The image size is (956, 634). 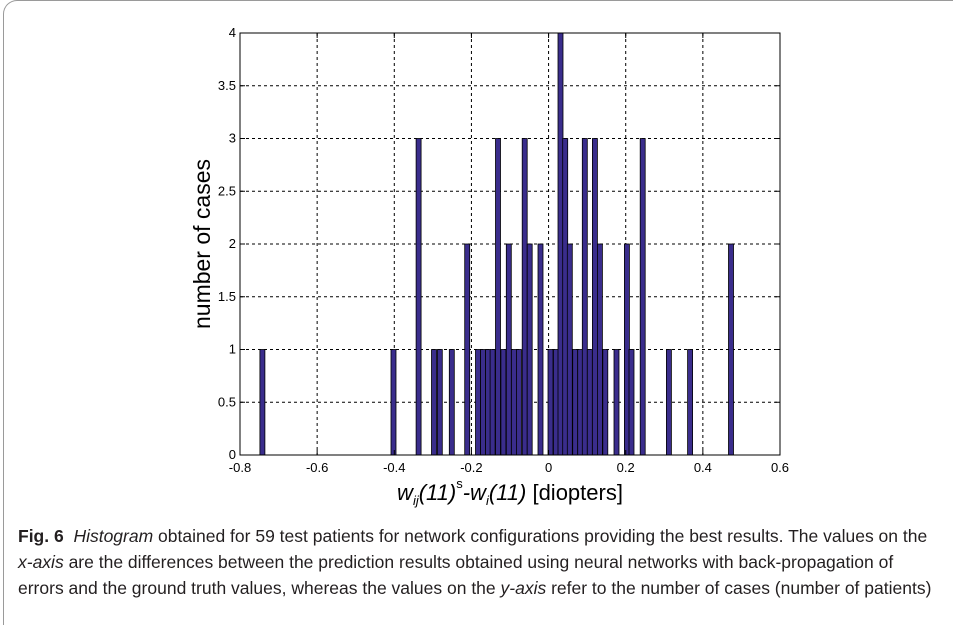 What do you see at coordinates (227, 243) in the screenshot?
I see `y-tick-labels: 0 0.5 1 1.5 2 2.5 3 3.5 4` at bounding box center [227, 243].